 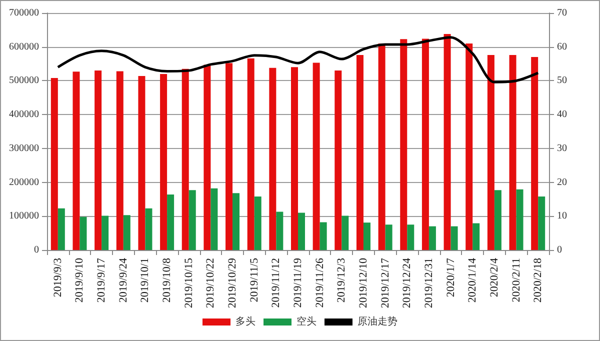 I want to click on x-tick-label: 2019/11/26, so click(x=320, y=283).